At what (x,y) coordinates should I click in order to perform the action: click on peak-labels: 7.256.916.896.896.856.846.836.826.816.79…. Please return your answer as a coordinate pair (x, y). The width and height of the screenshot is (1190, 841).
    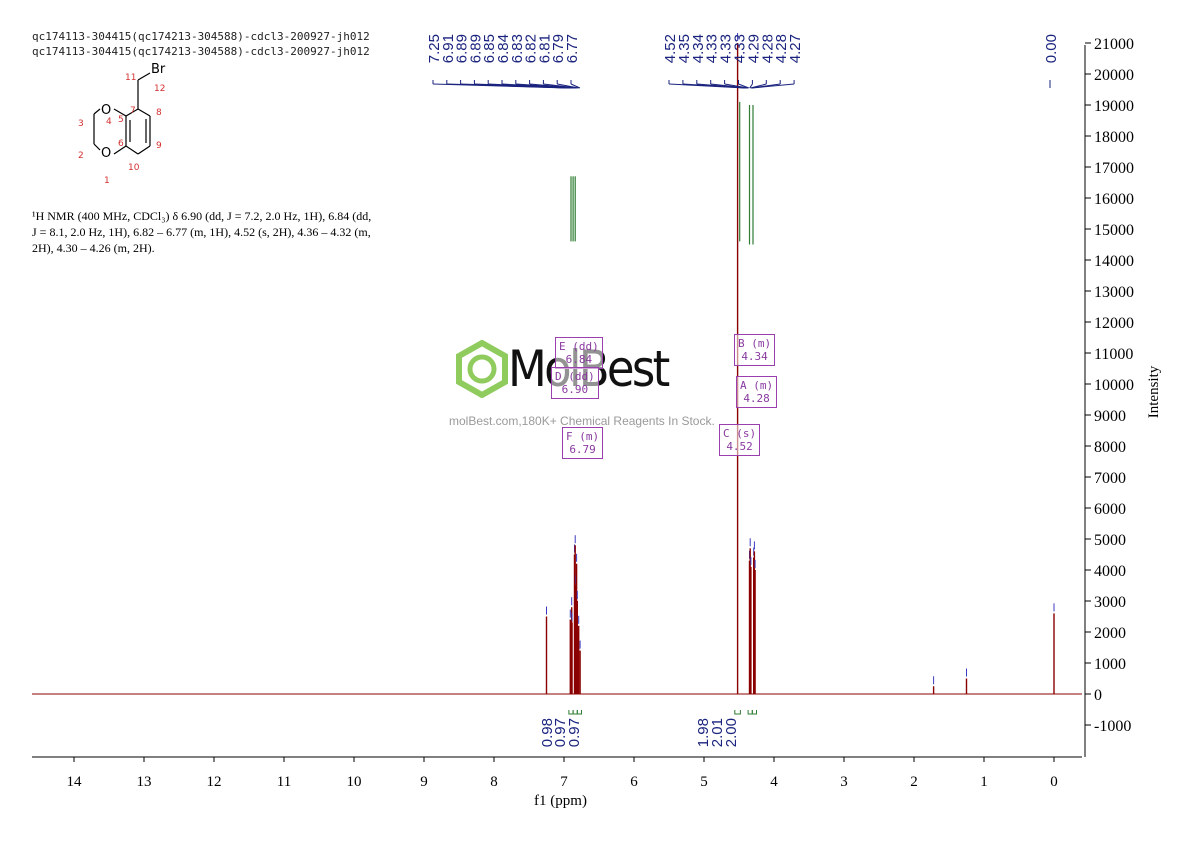
    Looking at the image, I should click on (743, 61).